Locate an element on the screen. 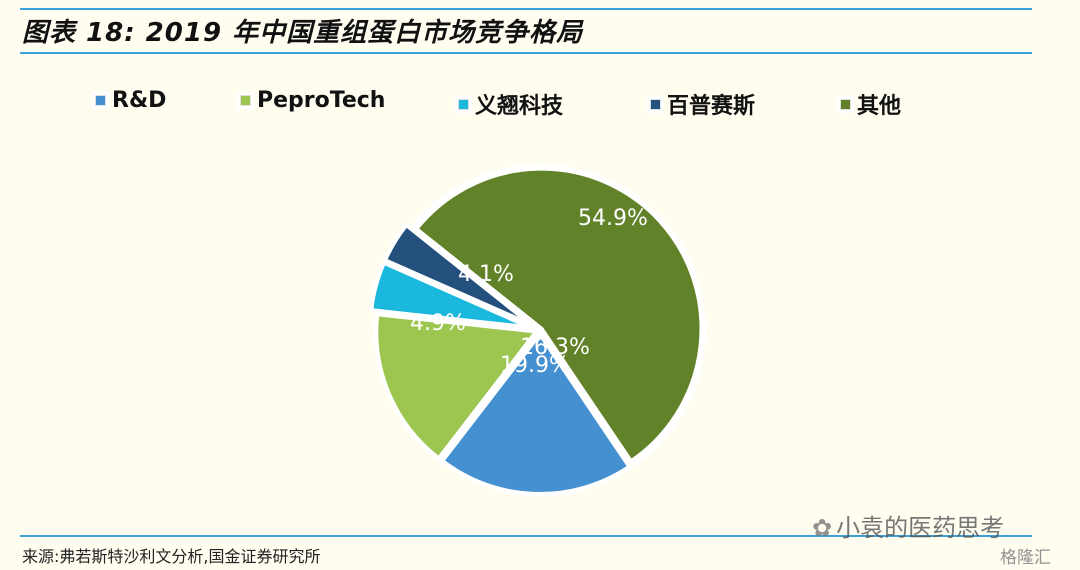 The height and width of the screenshot is (570, 1080). slice-label: 4.1% is located at coordinates (486, 274).